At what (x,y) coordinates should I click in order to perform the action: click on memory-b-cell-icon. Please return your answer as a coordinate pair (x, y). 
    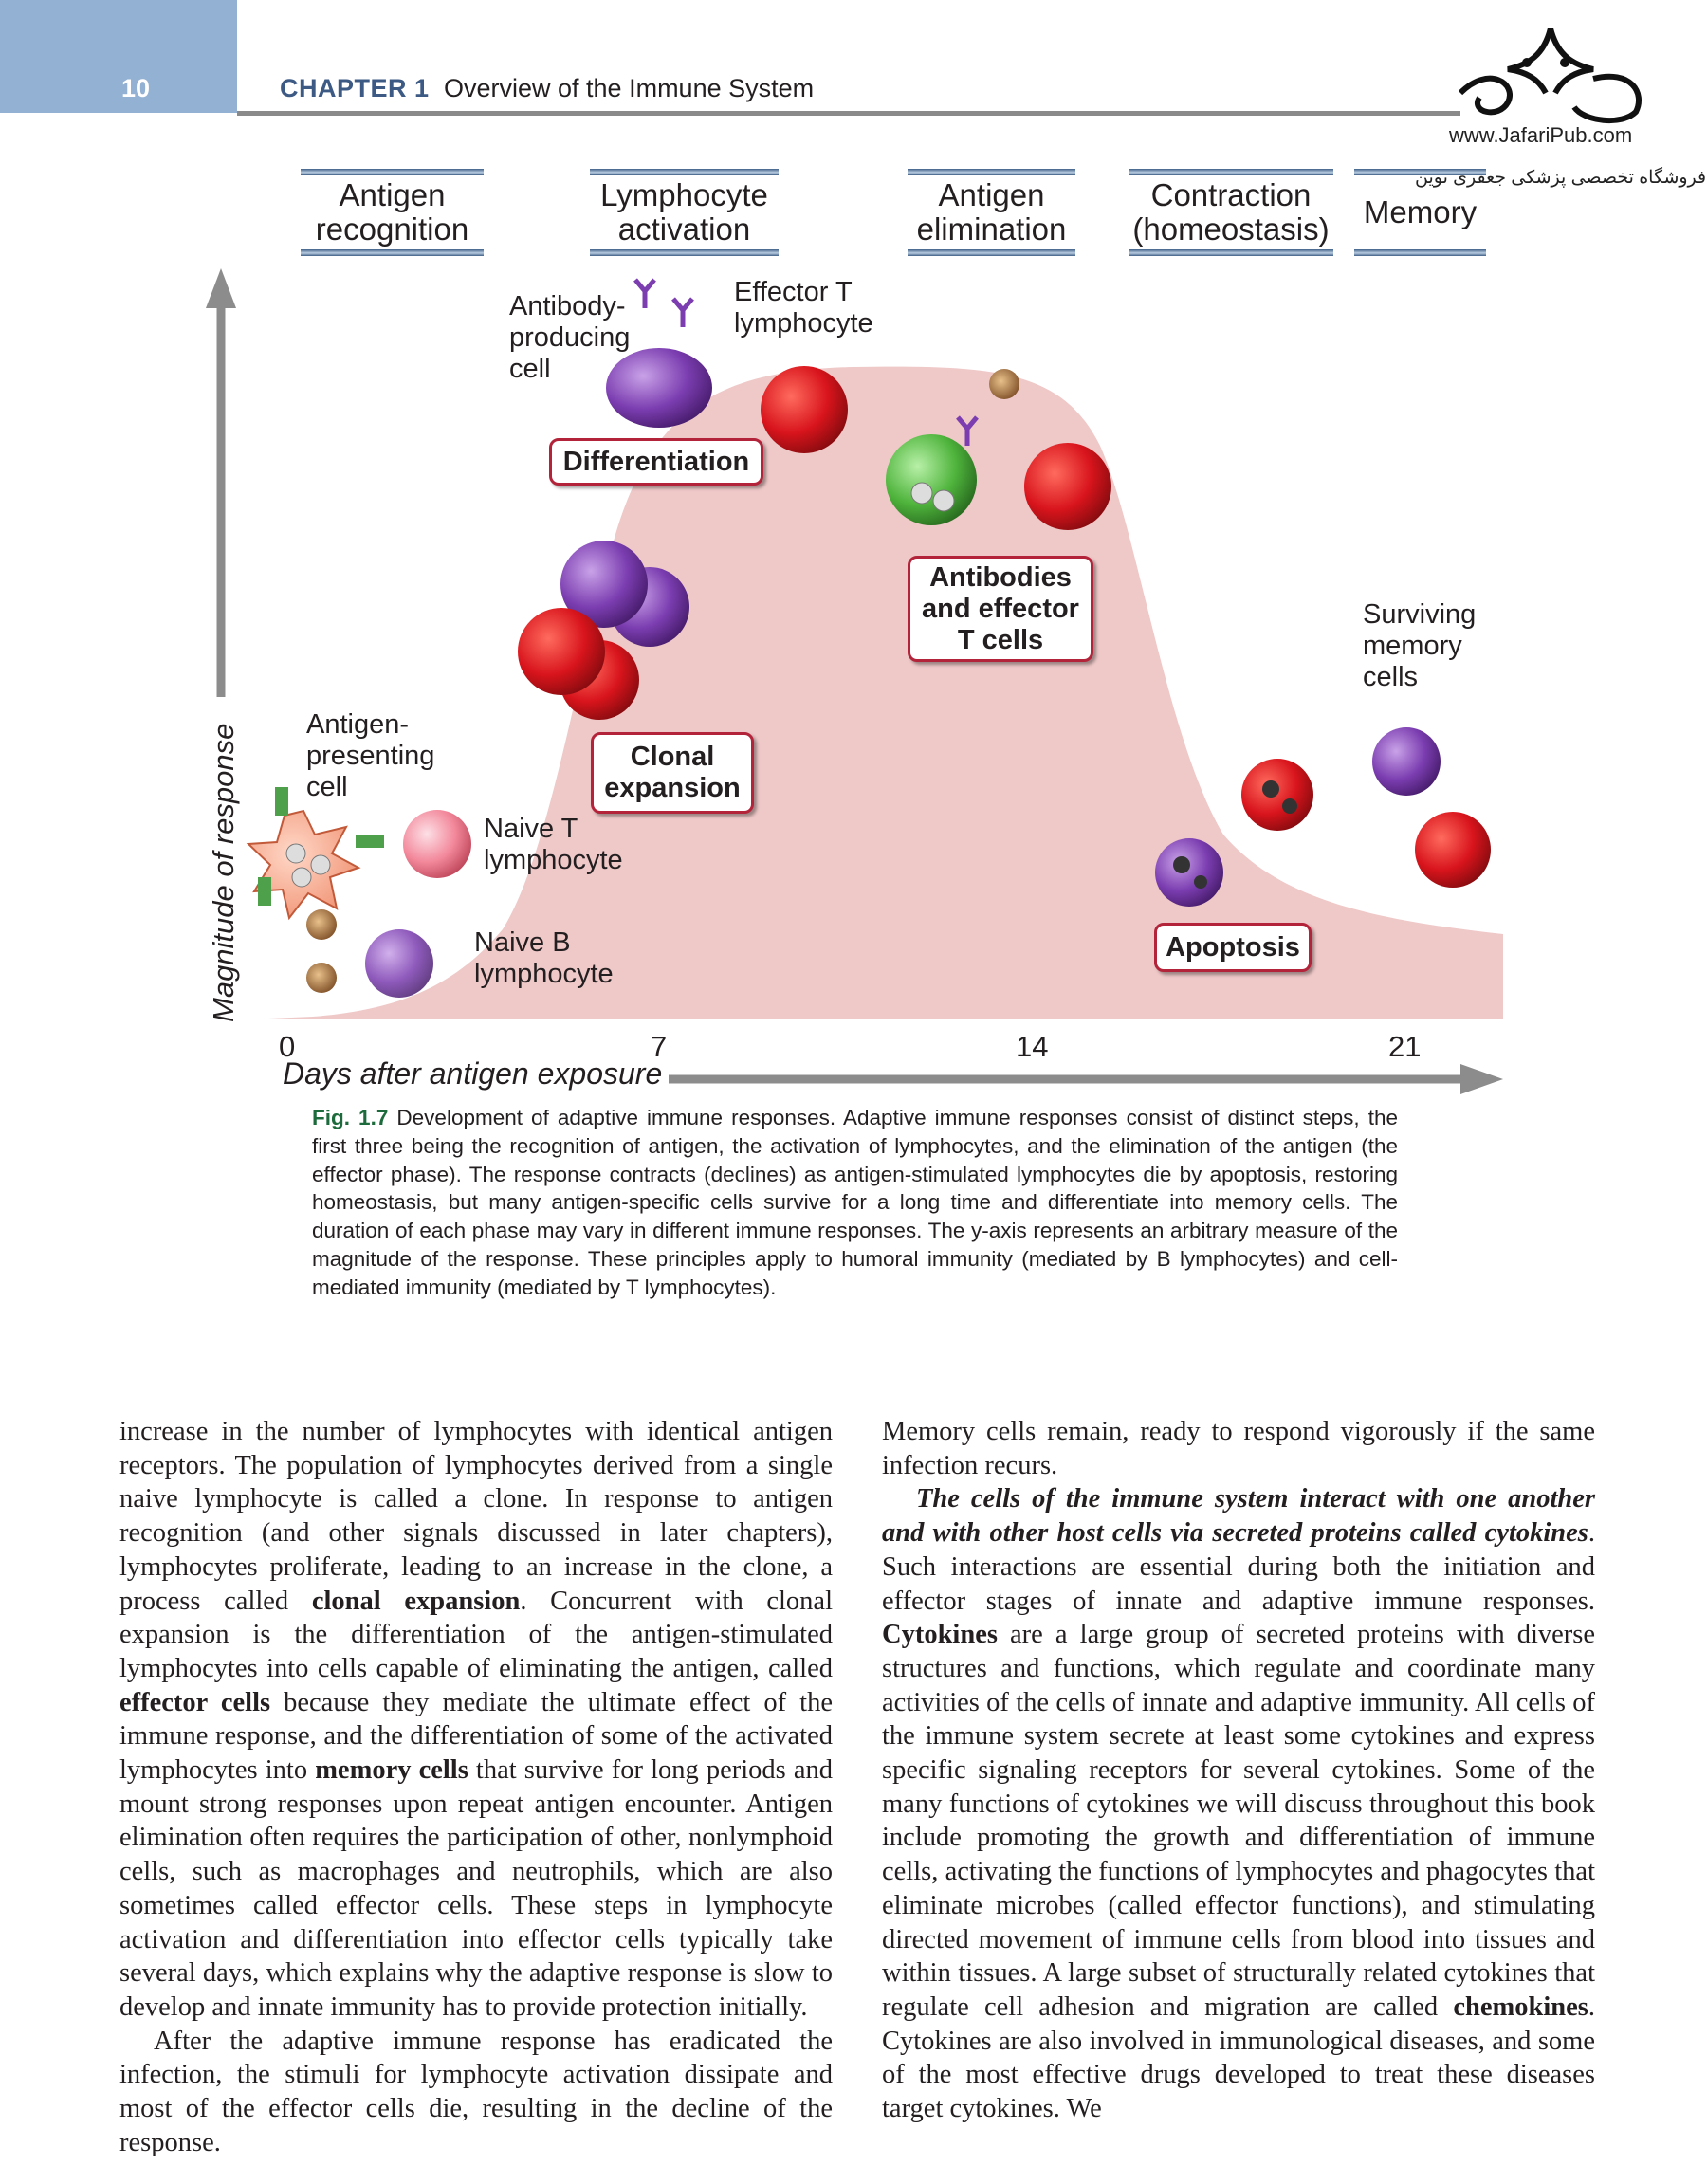
    Looking at the image, I should click on (1406, 761).